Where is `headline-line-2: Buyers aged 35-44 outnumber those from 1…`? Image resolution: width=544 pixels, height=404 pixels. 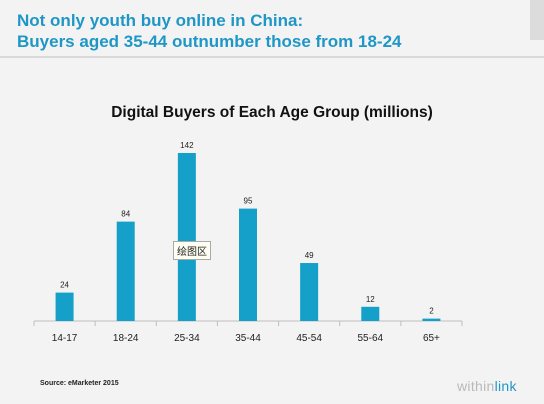
headline-line-2: Buyers aged 35-44 outnumber those from 1… is located at coordinates (209, 41).